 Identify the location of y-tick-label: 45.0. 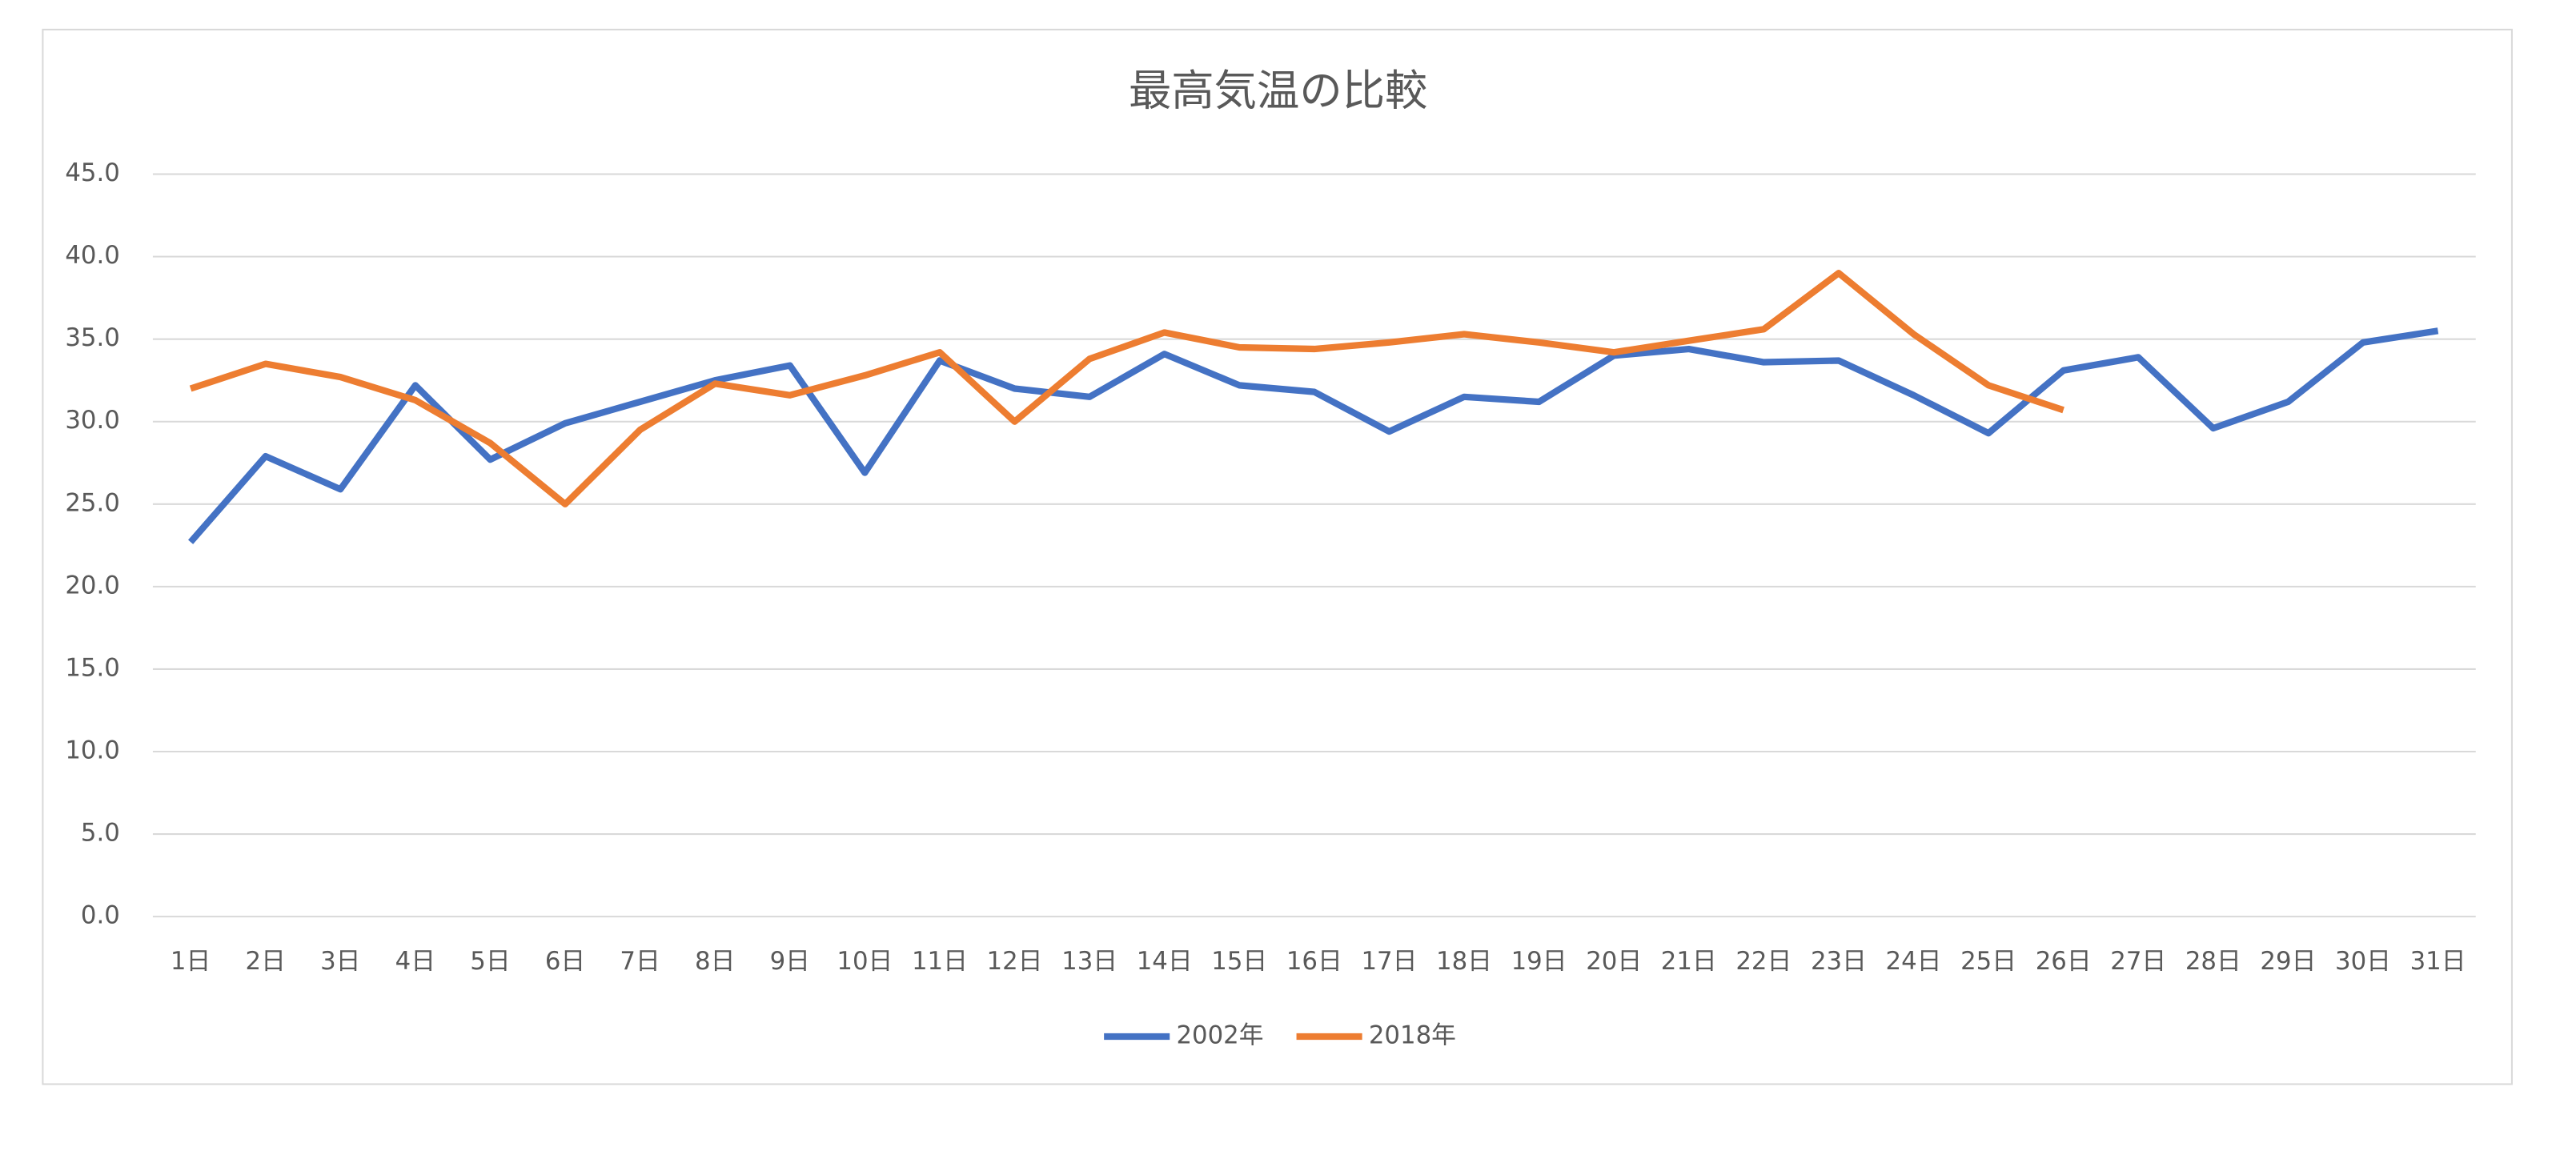
(93, 172).